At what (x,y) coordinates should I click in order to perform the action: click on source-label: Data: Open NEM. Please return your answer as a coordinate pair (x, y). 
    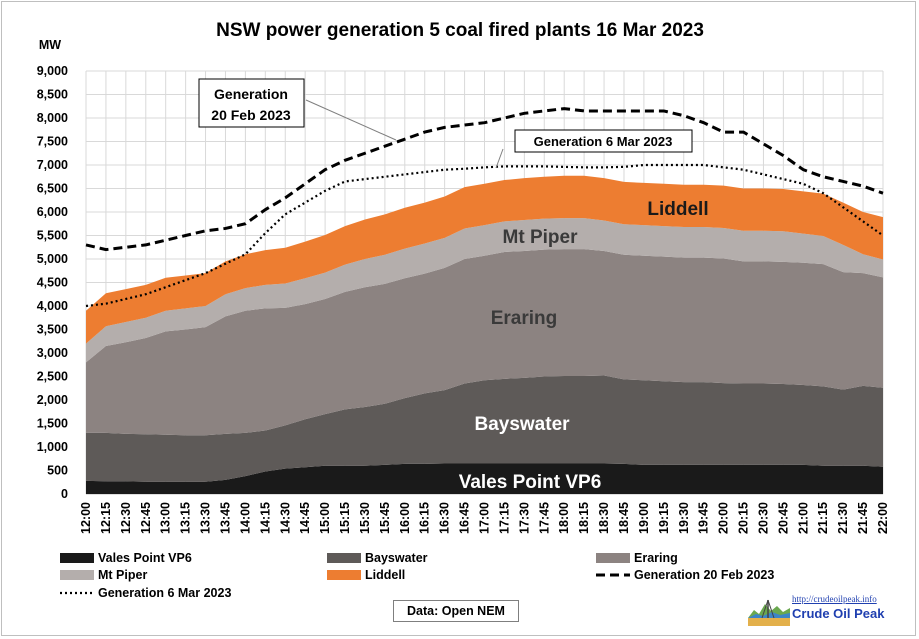
    Looking at the image, I should click on (456, 611).